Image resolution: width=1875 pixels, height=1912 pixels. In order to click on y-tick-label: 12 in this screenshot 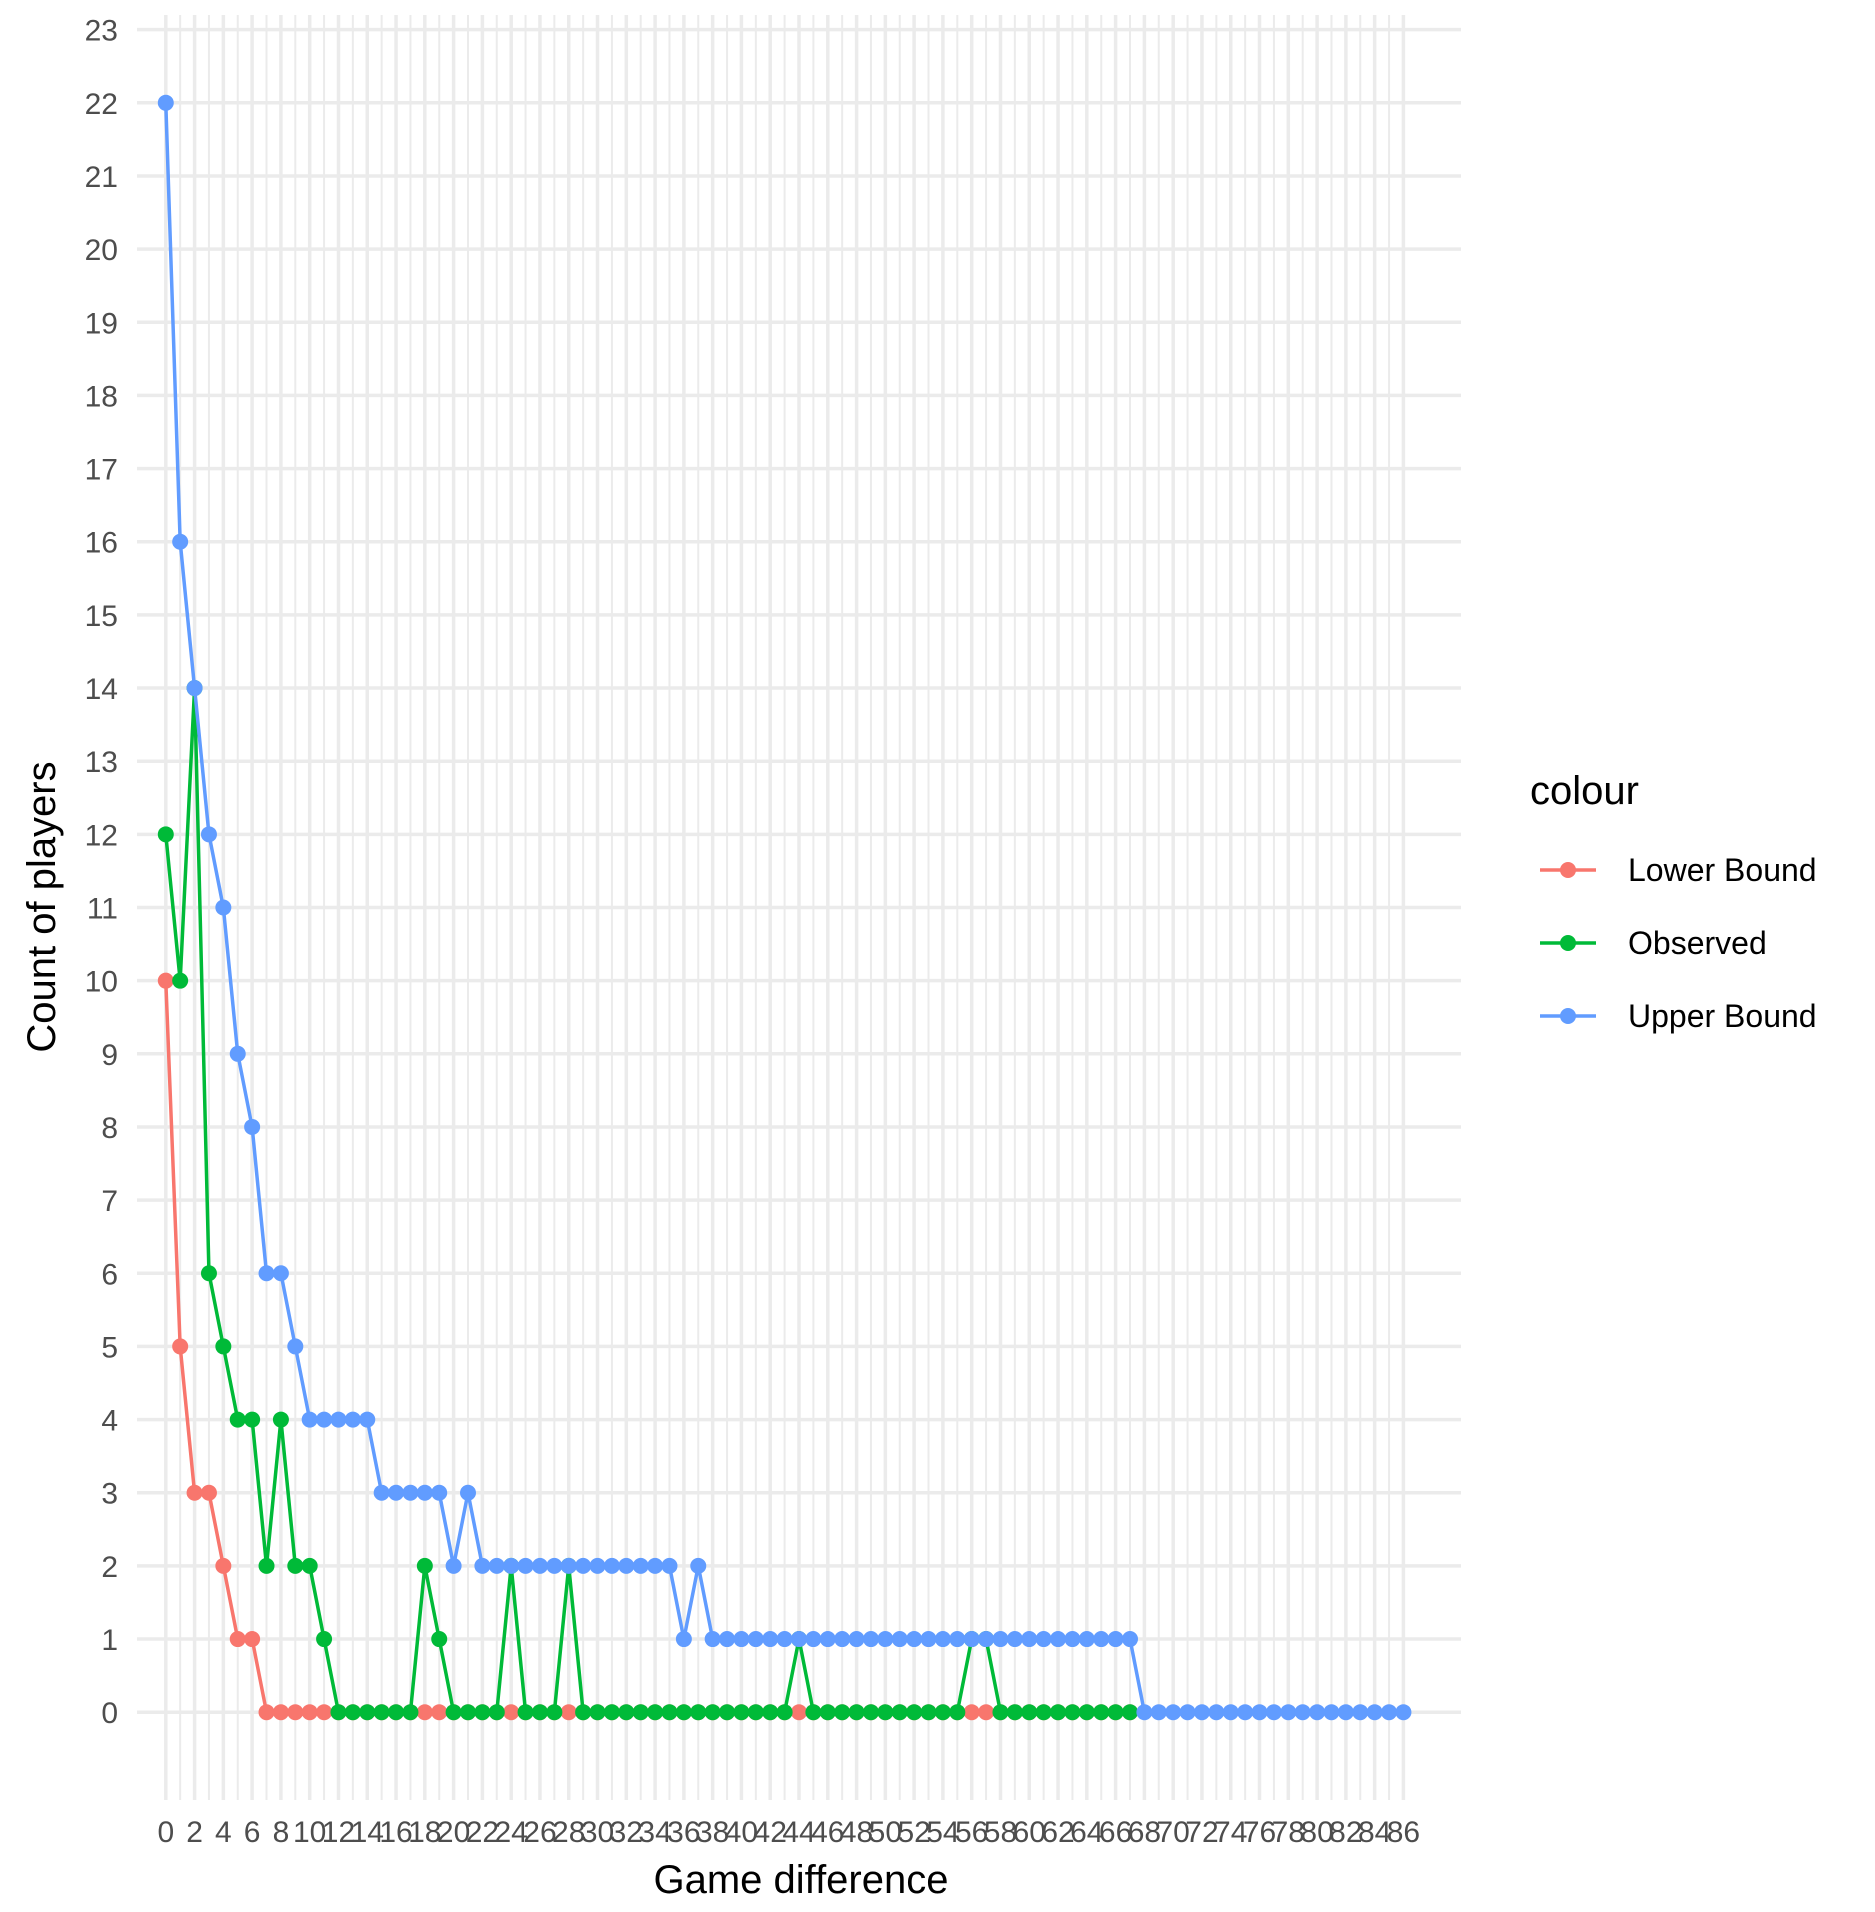, I will do `click(101, 835)`.